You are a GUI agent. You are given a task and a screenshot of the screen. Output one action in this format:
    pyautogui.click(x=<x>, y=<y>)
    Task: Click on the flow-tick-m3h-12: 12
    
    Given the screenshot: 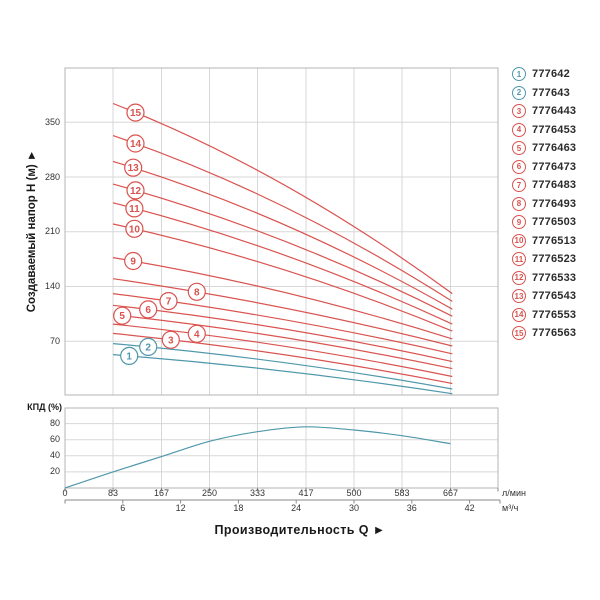 What is the action you would take?
    pyautogui.click(x=180, y=507)
    